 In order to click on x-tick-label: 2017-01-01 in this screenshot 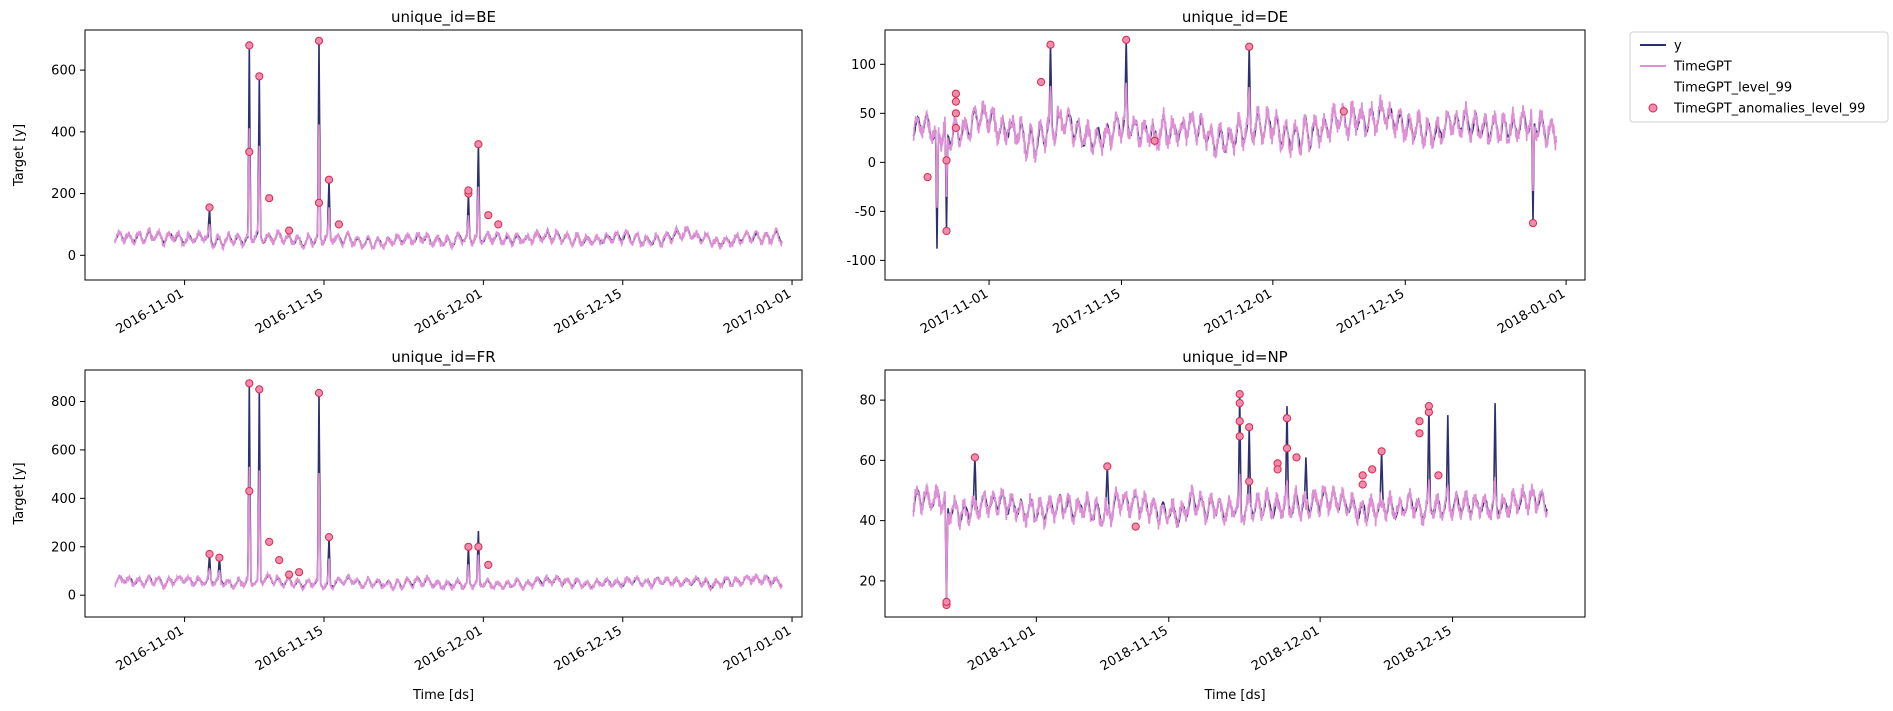, I will do `click(757, 311)`.